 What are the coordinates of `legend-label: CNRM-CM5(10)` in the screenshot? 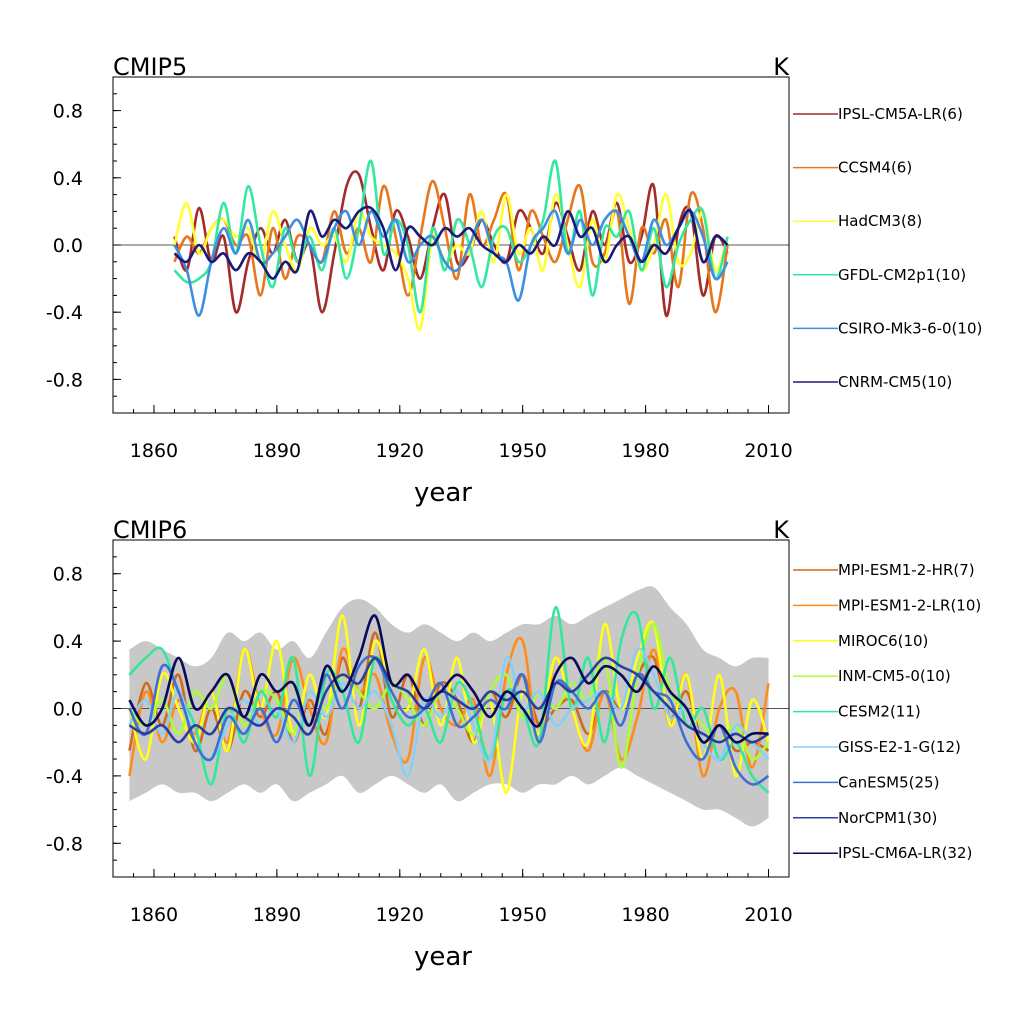 It's located at (895, 382).